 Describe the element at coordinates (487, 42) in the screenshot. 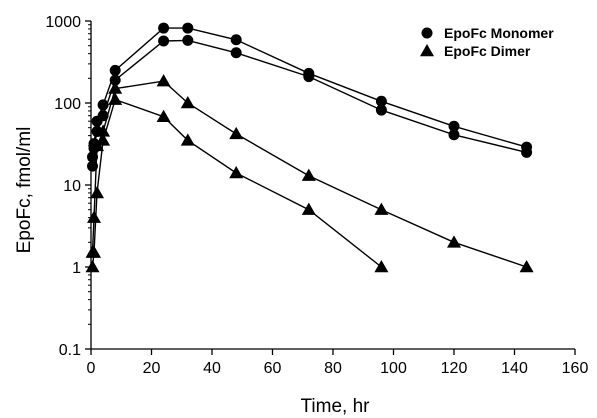

I see `legend: EpoFc Monomer EpoFc Dimer` at that location.